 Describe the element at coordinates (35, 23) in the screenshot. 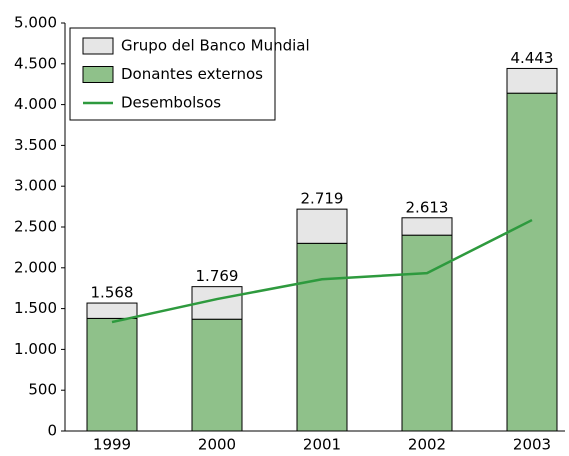

I see `y-tick-label: 5.000` at that location.